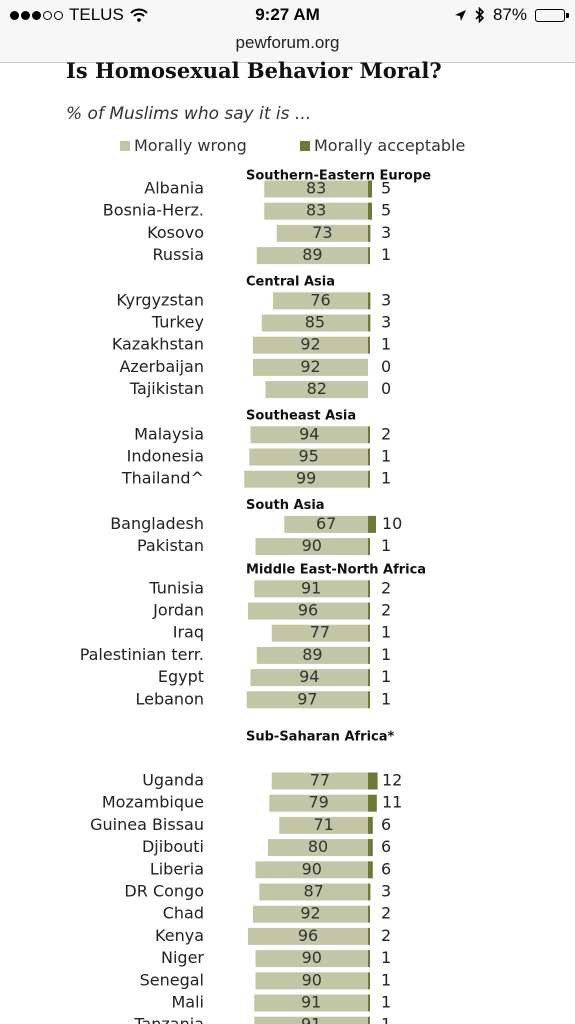 The height and width of the screenshot is (1024, 575). I want to click on value-label-wrong: 95, so click(308, 456).